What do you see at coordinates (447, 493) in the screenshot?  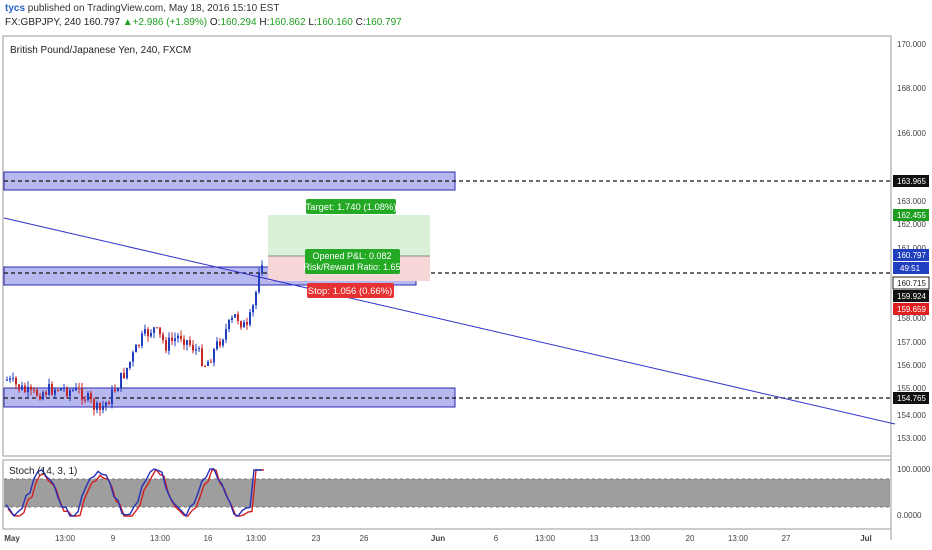 I see `stoch-band` at bounding box center [447, 493].